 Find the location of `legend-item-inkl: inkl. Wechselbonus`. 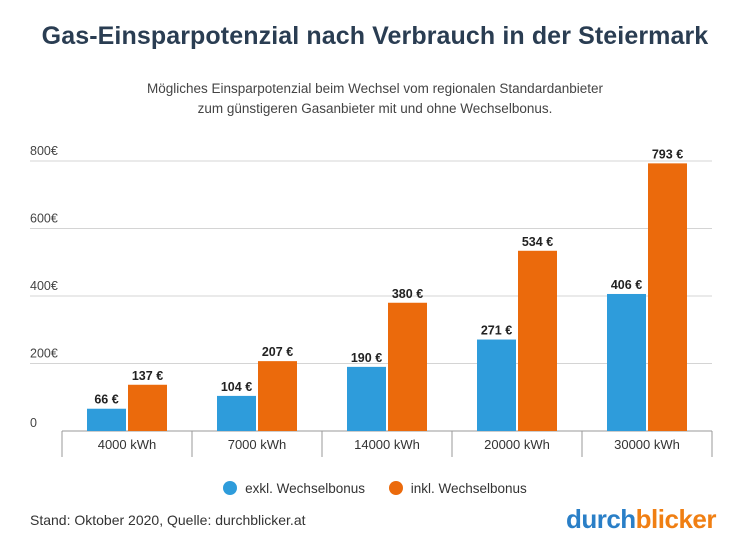

legend-item-inkl: inkl. Wechselbonus is located at coordinates (457, 488).